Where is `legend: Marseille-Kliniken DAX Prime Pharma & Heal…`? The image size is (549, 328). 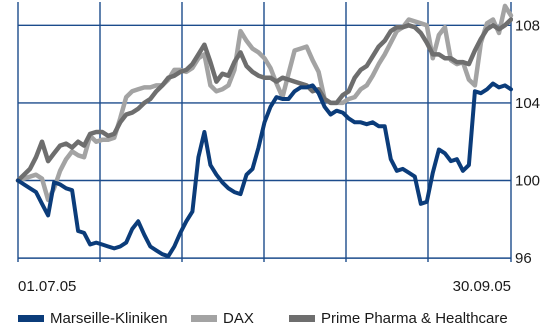
legend: Marseille-Kliniken DAX Prime Pharma & Heal… is located at coordinates (263, 318).